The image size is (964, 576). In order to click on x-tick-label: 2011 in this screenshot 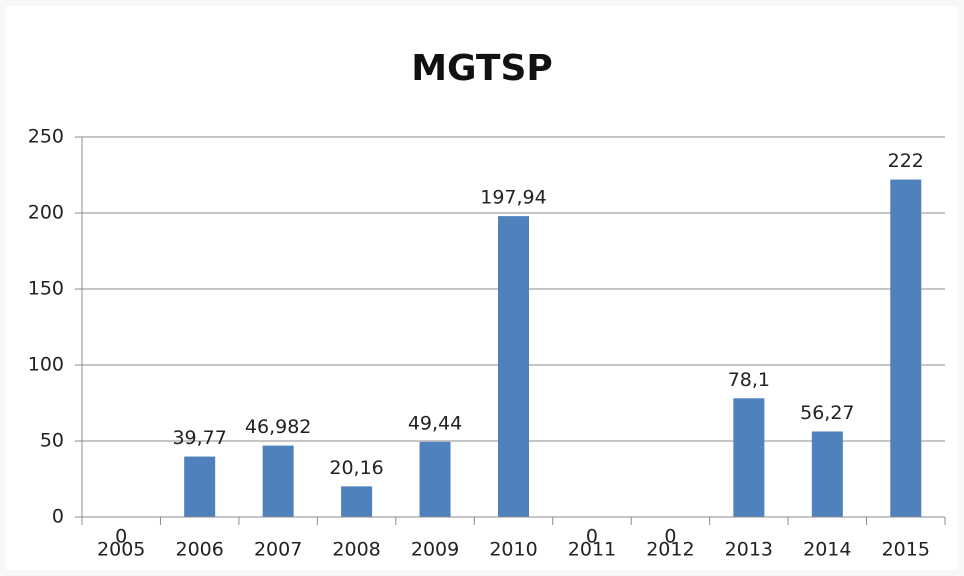, I will do `click(592, 550)`.